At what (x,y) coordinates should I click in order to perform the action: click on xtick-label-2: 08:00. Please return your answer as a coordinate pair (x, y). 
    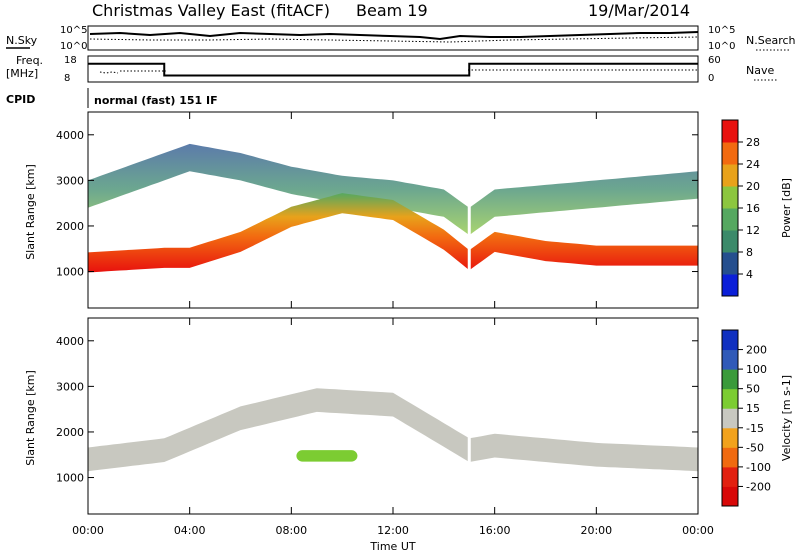
    Looking at the image, I should click on (291, 530).